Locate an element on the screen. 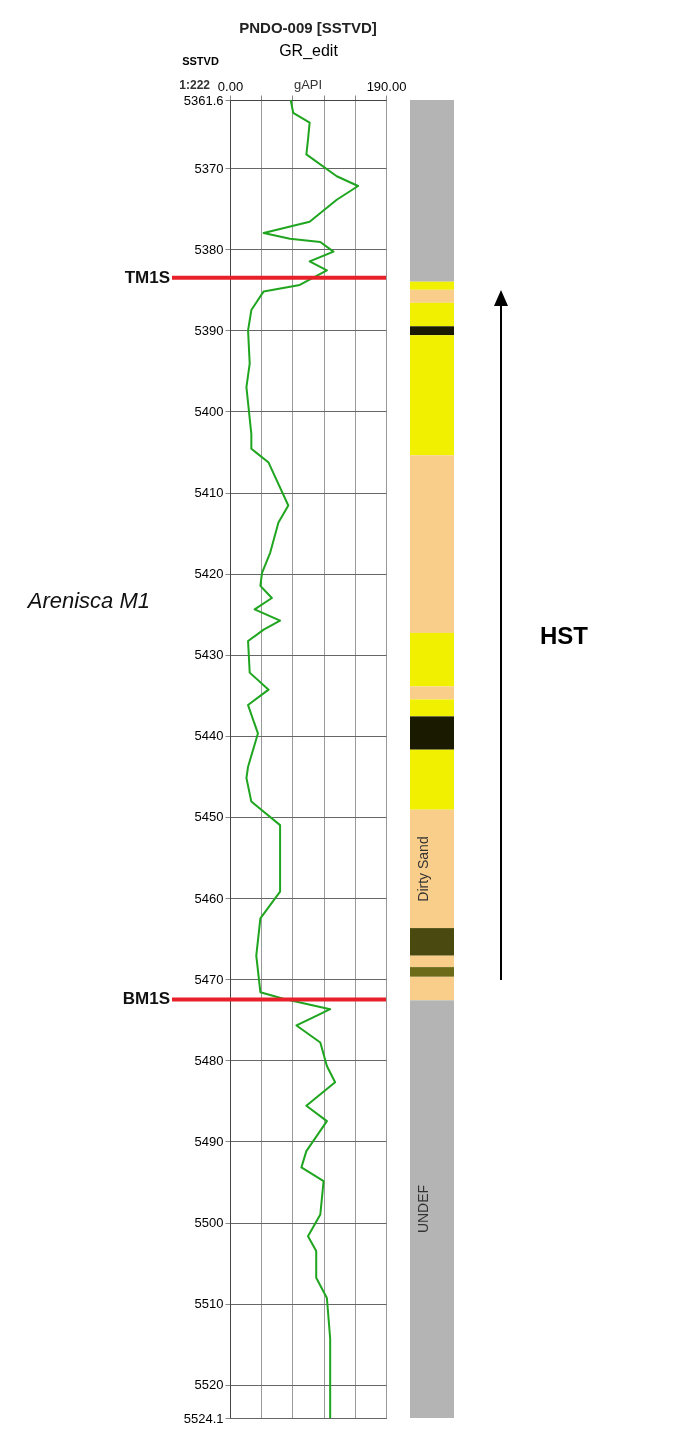 This screenshot has width=682, height=1438. text: HST is located at coordinates (564, 636).